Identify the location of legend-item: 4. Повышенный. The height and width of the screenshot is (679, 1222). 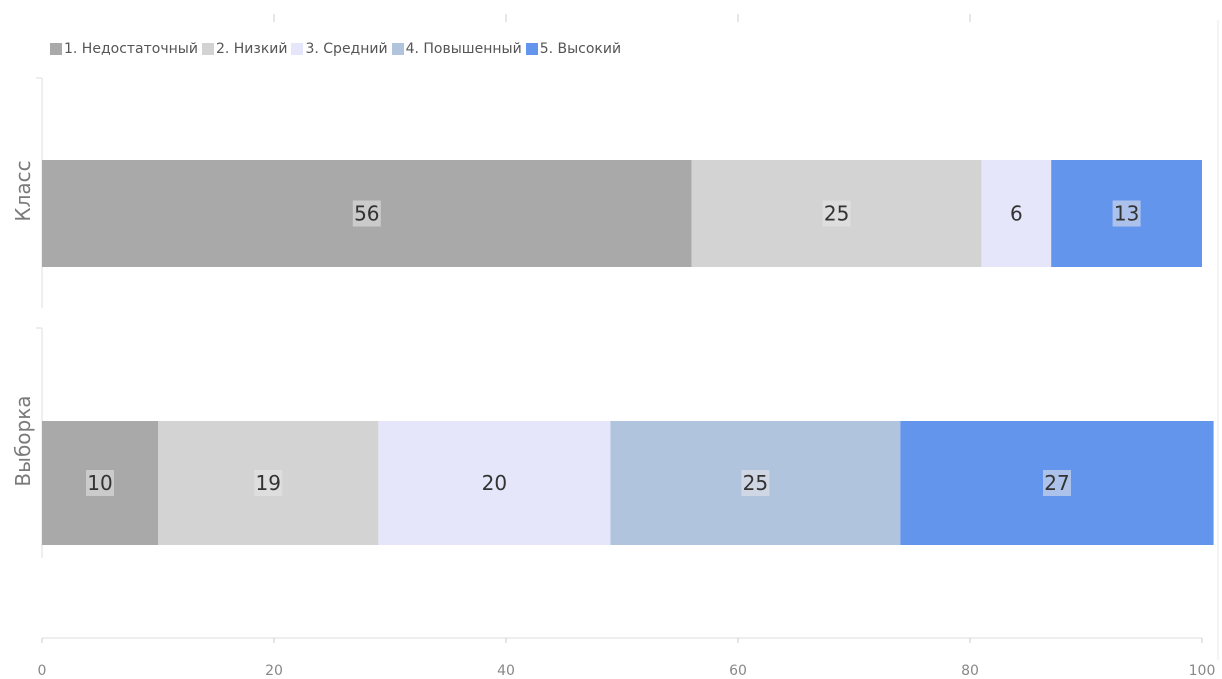
(456, 49).